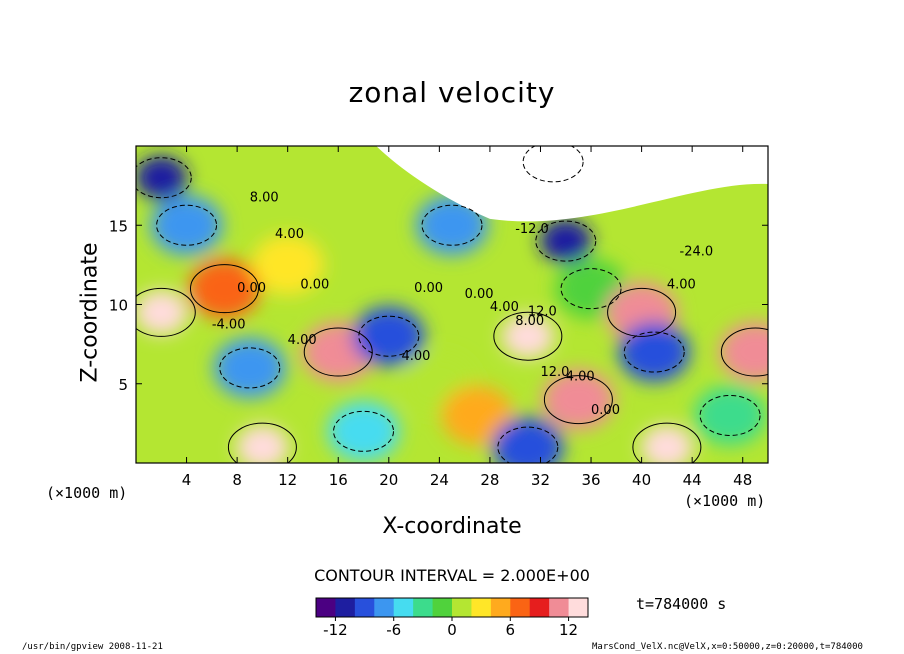 Image resolution: width=904 pixels, height=654 pixels. Describe the element at coordinates (388, 480) in the screenshot. I see `x-tick-label: 20` at that location.